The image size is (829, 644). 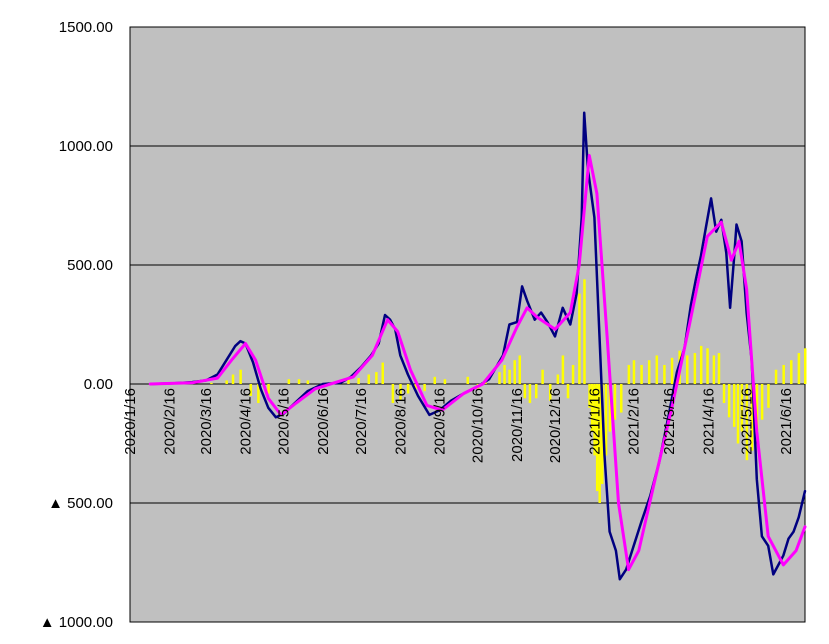 What do you see at coordinates (786, 421) in the screenshot?
I see `x-tick-label: 2021/6/16` at bounding box center [786, 421].